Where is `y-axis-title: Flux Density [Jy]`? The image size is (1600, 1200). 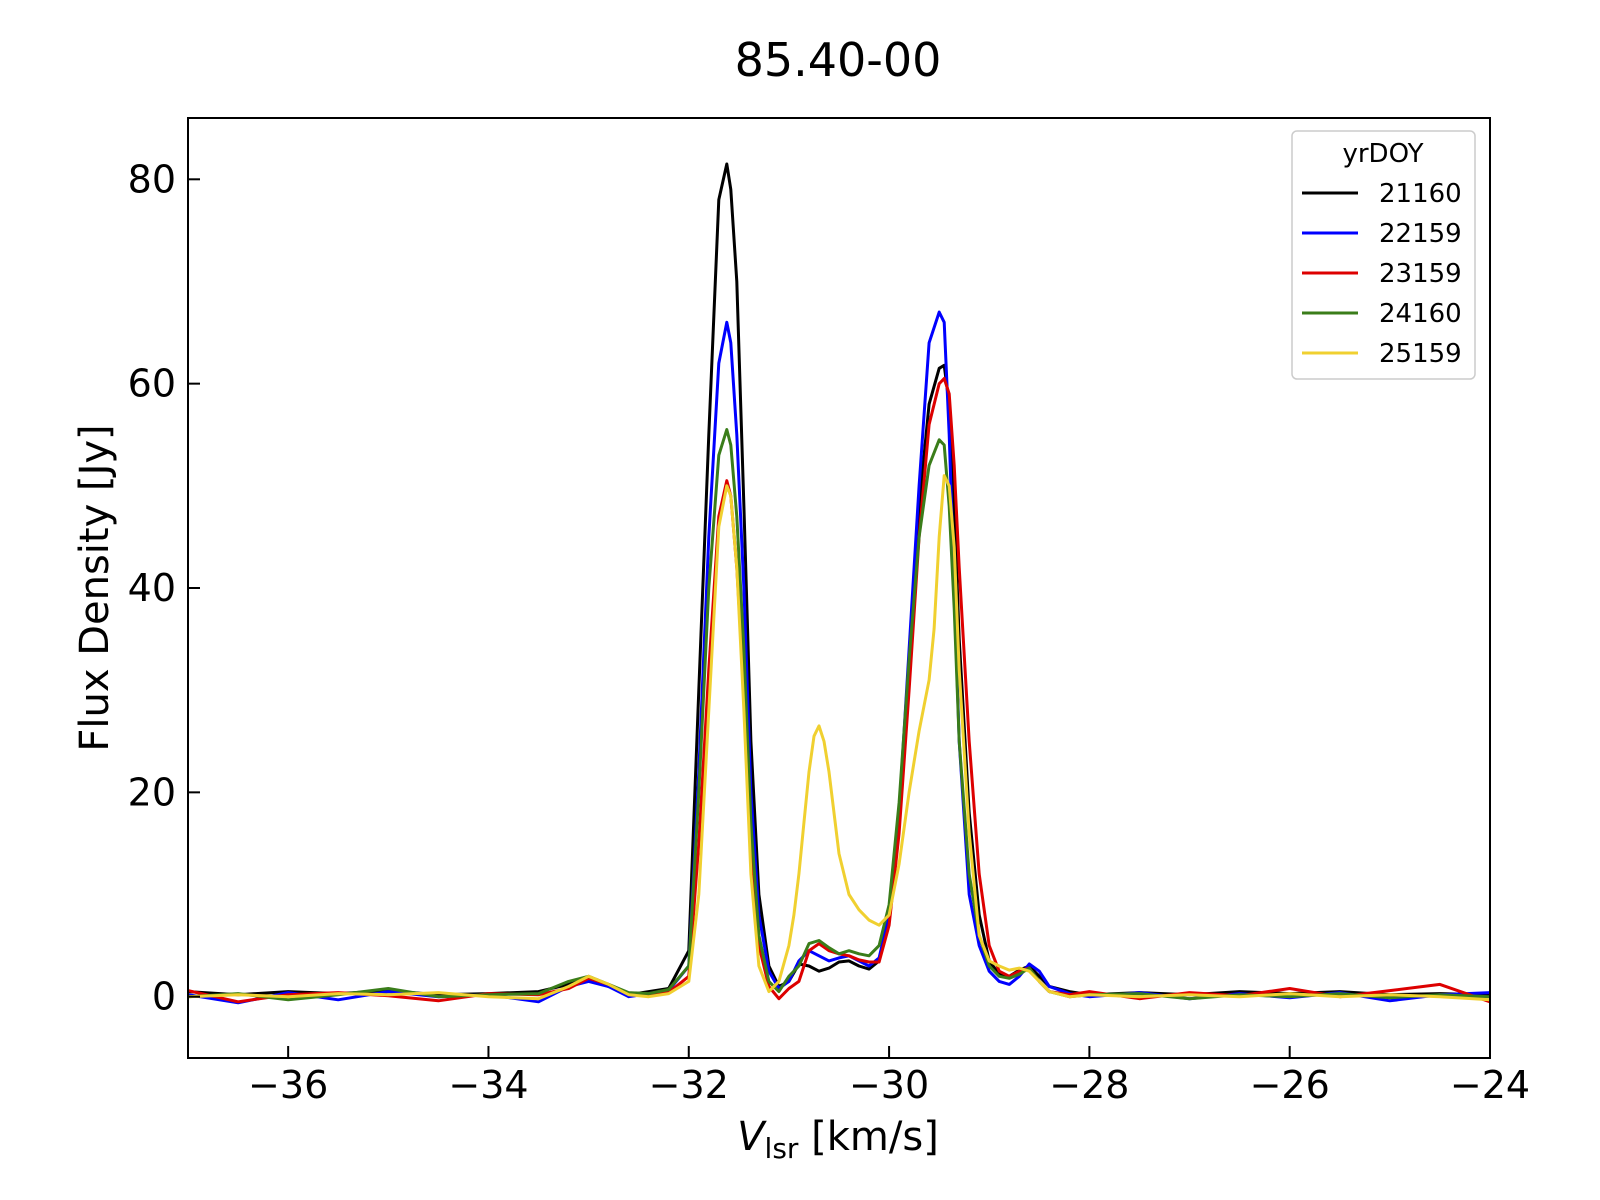 y-axis-title: Flux Density [Jy] is located at coordinates (95, 587).